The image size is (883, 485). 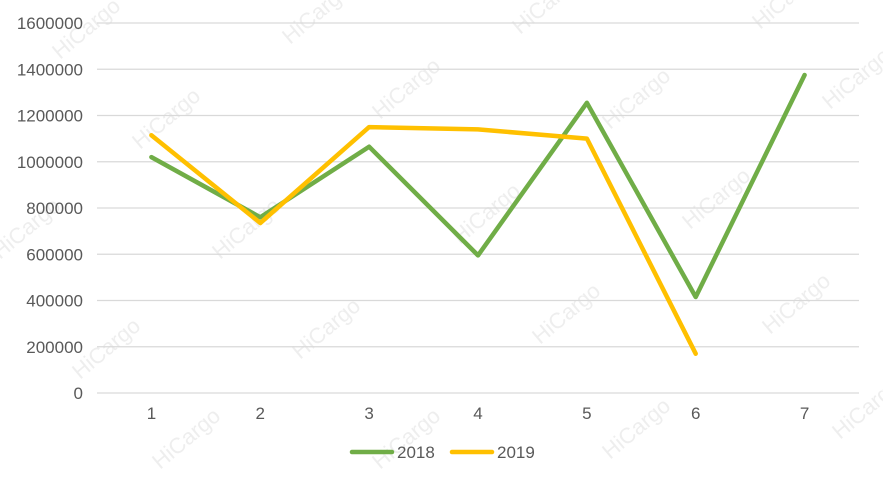 I want to click on y-tick-label: 1400000, so click(x=50, y=69).